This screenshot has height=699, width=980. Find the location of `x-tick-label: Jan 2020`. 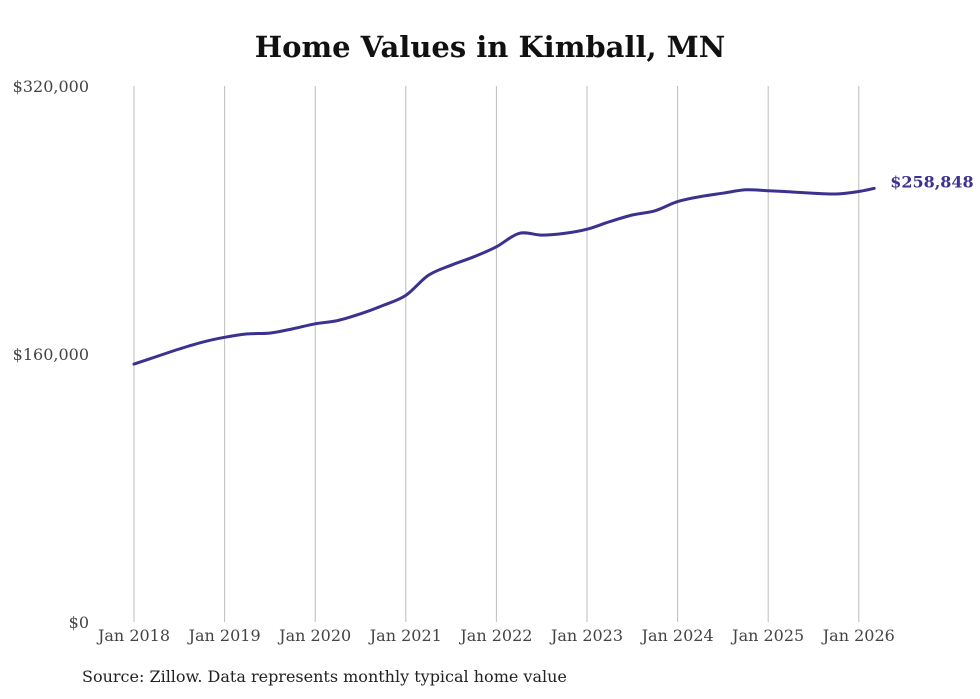

x-tick-label: Jan 2020 is located at coordinates (314, 635).